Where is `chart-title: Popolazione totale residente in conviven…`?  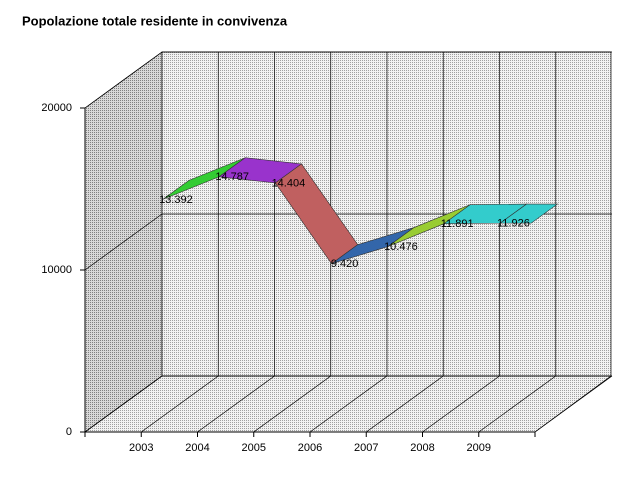
chart-title: Popolazione totale residente in conviven… is located at coordinates (155, 20).